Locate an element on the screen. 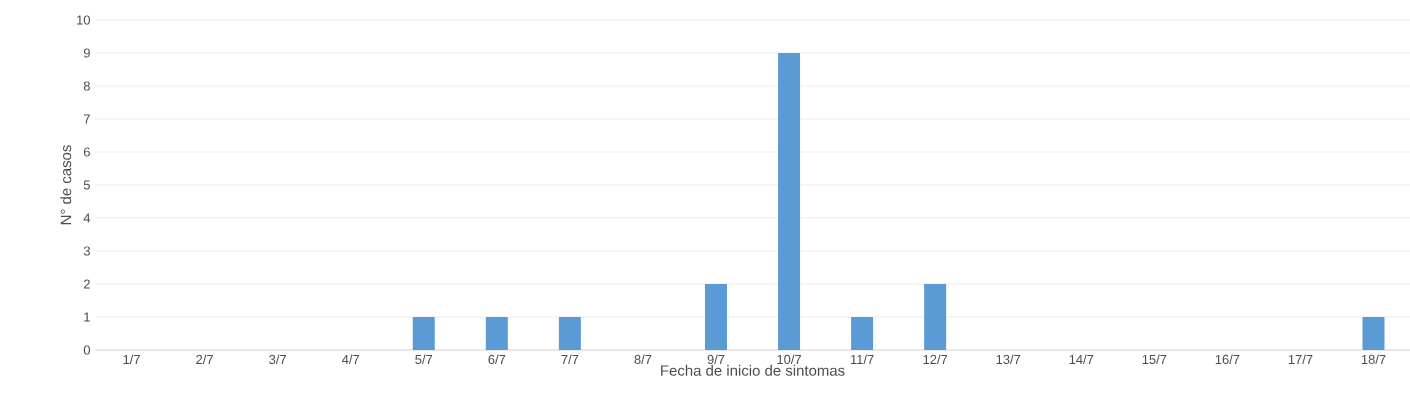  x-tick-label: 10/7 is located at coordinates (789, 359).